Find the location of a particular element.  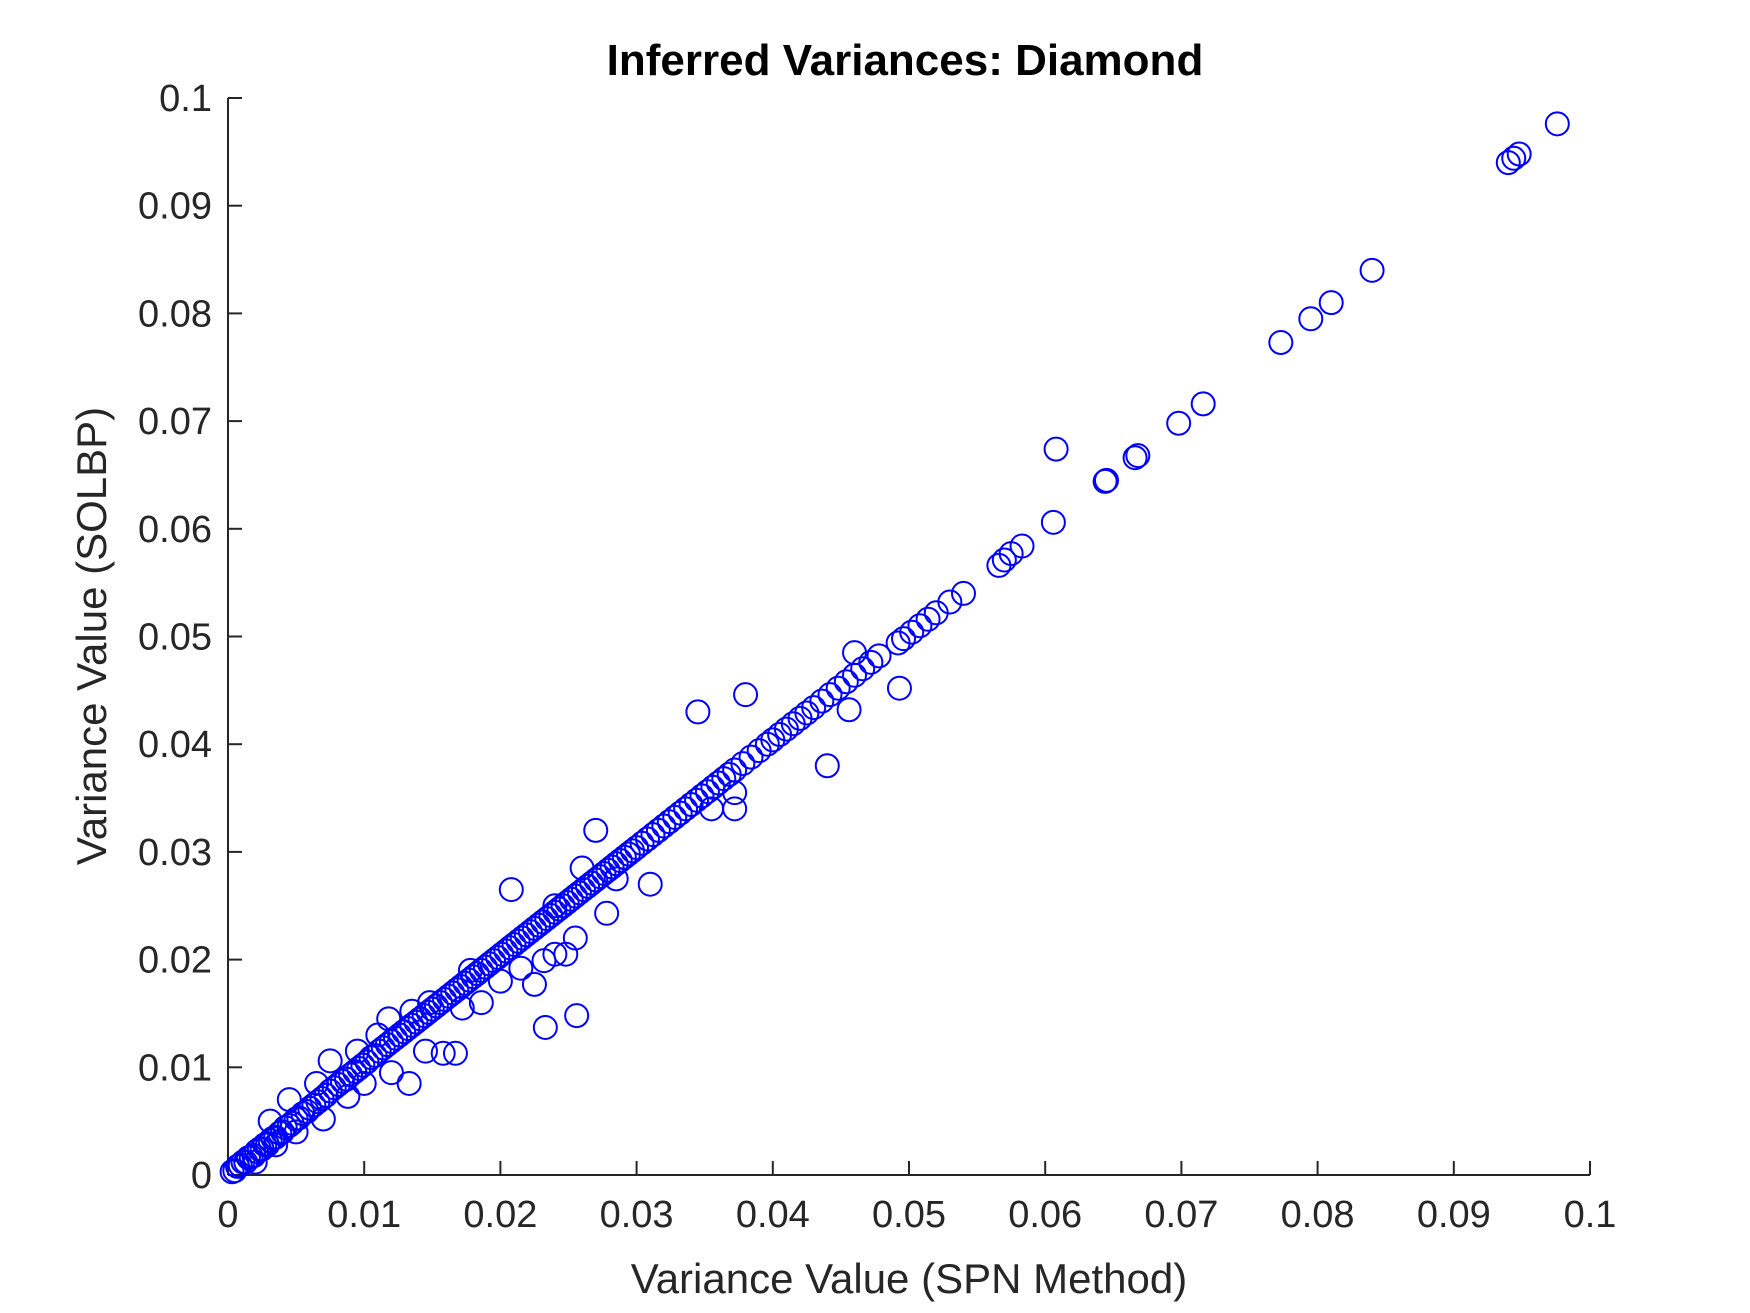

x-axis-ticks: 0 0.01 0.02 0.03 0.04 0.05 0.06 0.07 0.08 0.09 0.1 is located at coordinates (916, 1198).